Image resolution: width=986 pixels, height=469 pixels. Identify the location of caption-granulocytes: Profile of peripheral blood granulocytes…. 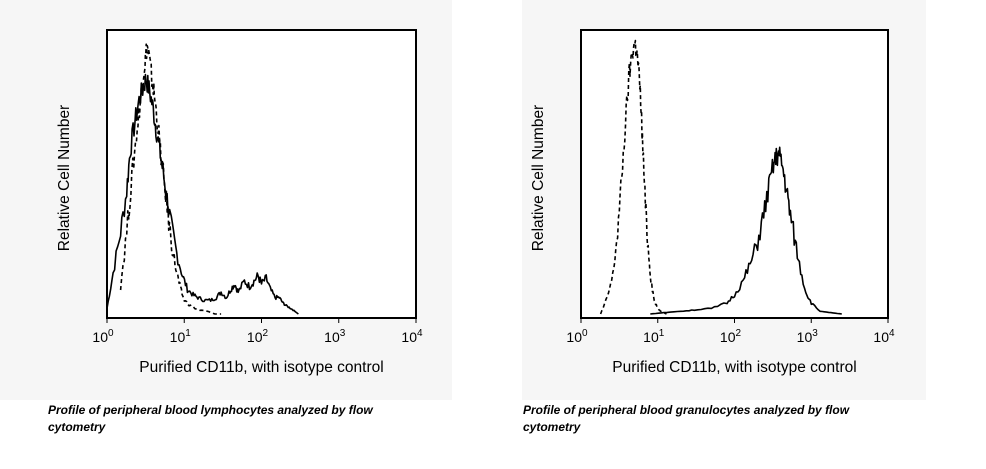
(686, 418).